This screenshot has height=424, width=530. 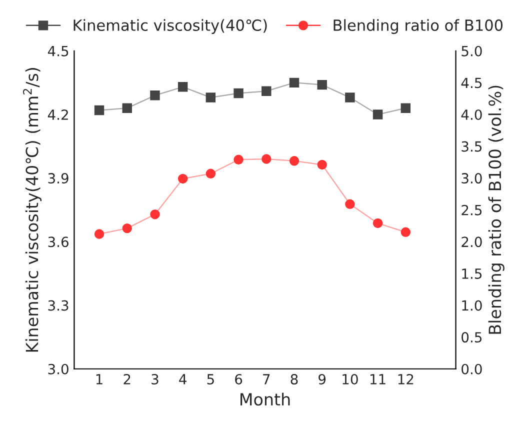 I want to click on y-tick-label: 3.0, so click(x=58, y=369).